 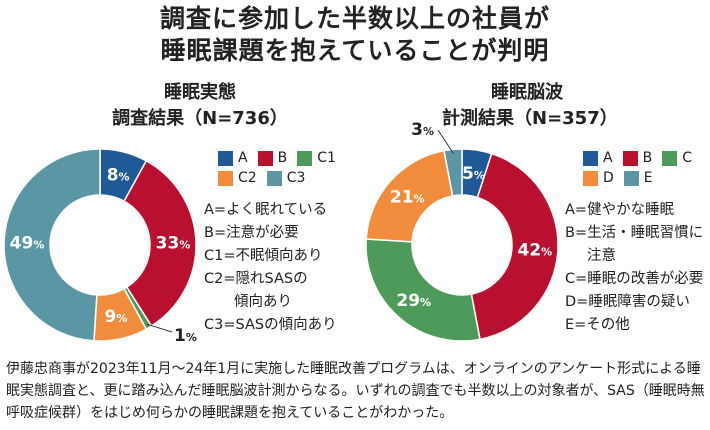 What do you see at coordinates (251, 233) in the screenshot?
I see `definition: B=注意が必要` at bounding box center [251, 233].